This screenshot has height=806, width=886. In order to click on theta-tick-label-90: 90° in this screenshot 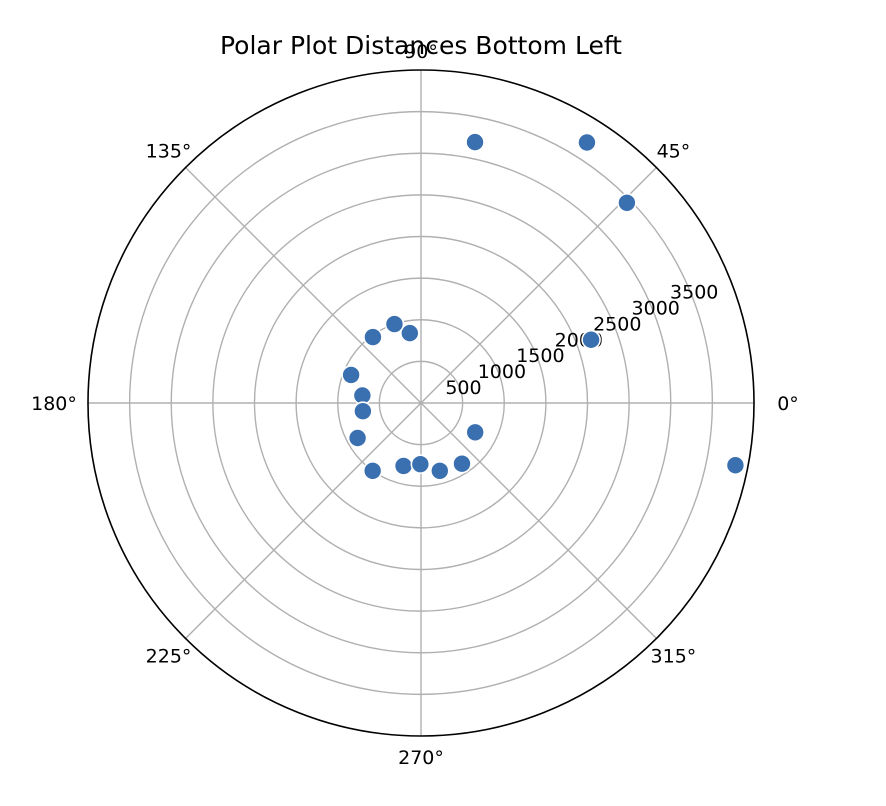, I will do `click(421, 52)`.